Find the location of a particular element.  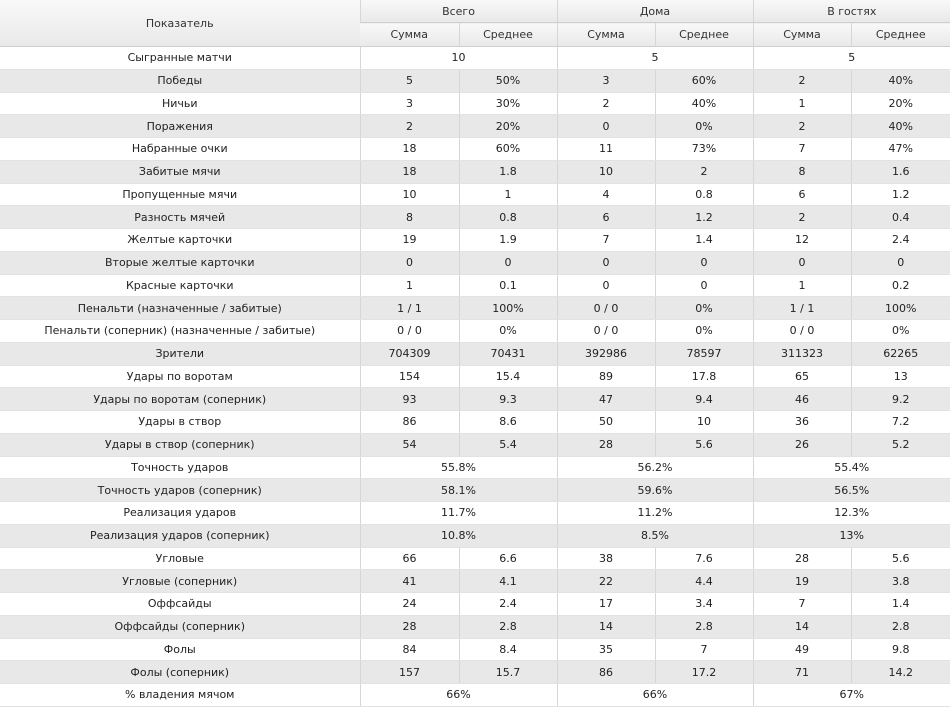

cell-total-sum: 0 / 0 is located at coordinates (409, 331).